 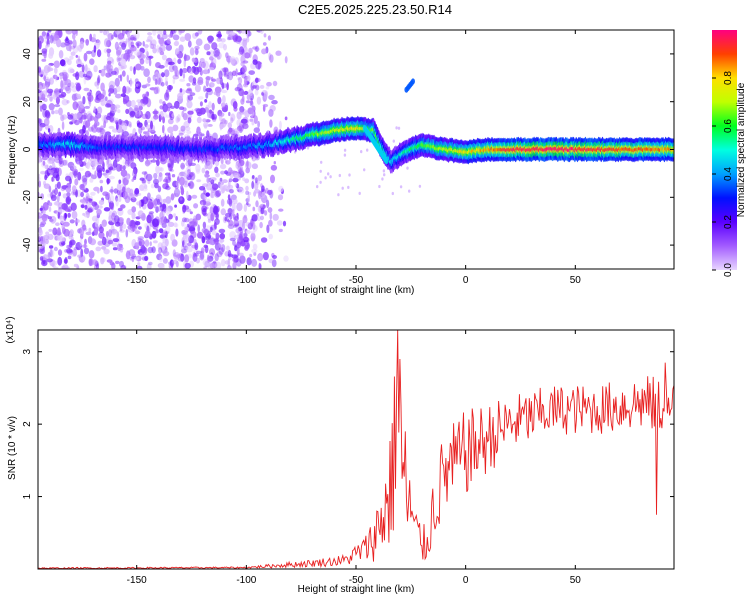 I want to click on colorbar-tick-label: 0.6, so click(x=728, y=126).